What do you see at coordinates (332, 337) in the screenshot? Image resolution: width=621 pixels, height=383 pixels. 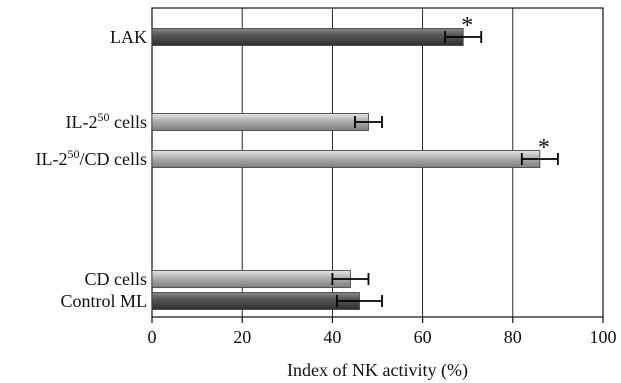 I see `x-tick-label-40: 40` at bounding box center [332, 337].